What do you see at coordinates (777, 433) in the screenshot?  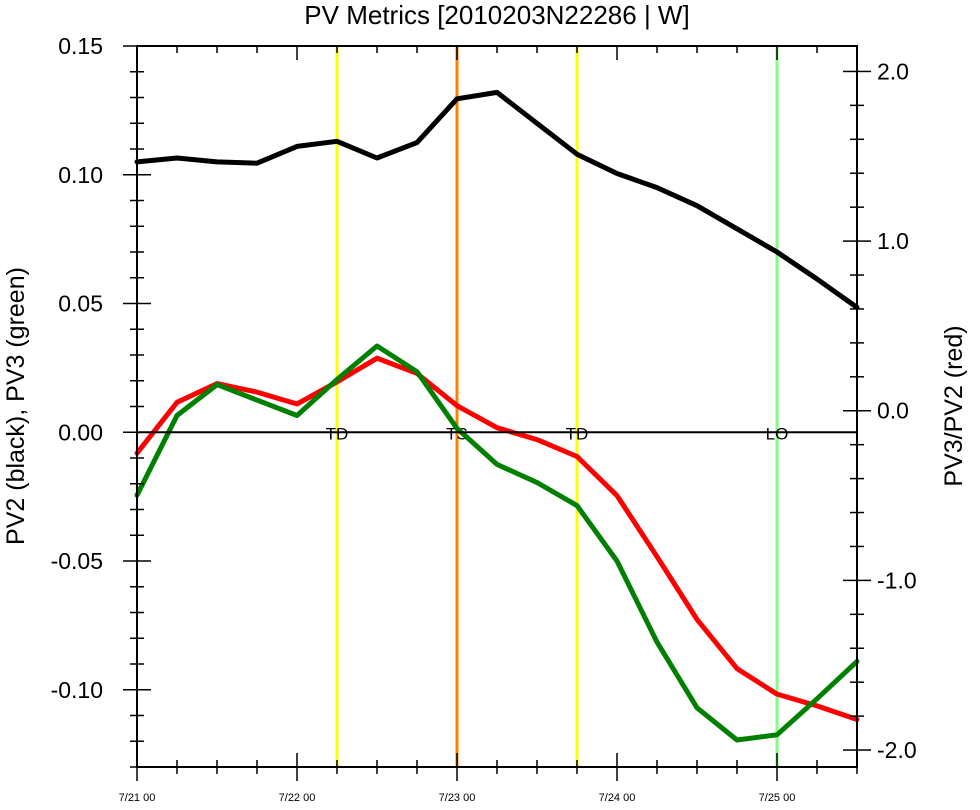 I see `event-label-lo-3: LO` at bounding box center [777, 433].